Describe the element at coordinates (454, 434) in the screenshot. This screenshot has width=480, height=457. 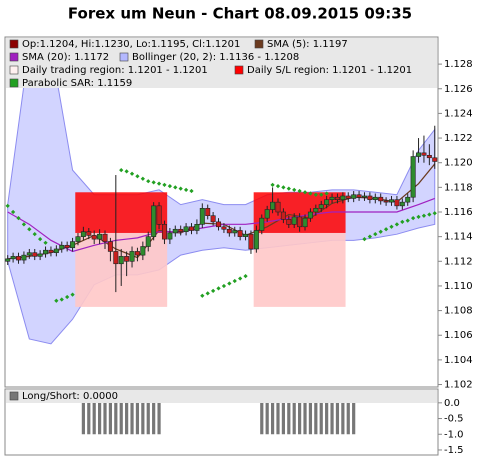
I see `y-tick-label: -1.0` at that location.